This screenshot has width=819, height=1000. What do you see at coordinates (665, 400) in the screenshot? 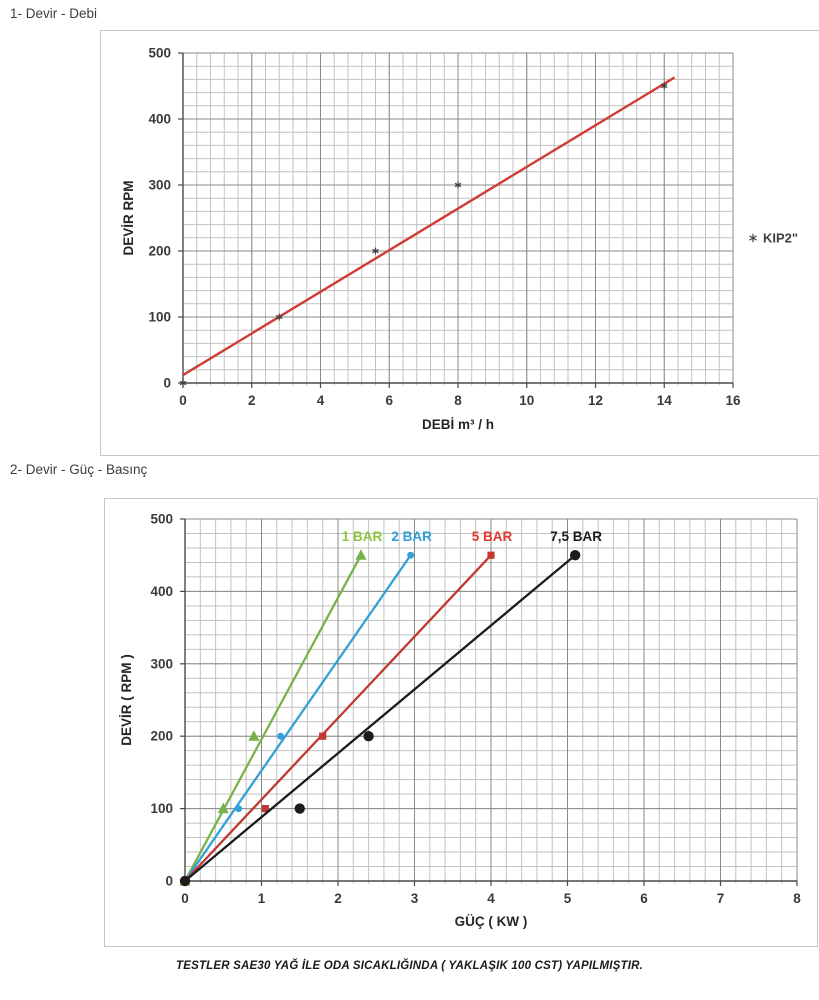
I see `x-tick-label: 14` at bounding box center [665, 400].